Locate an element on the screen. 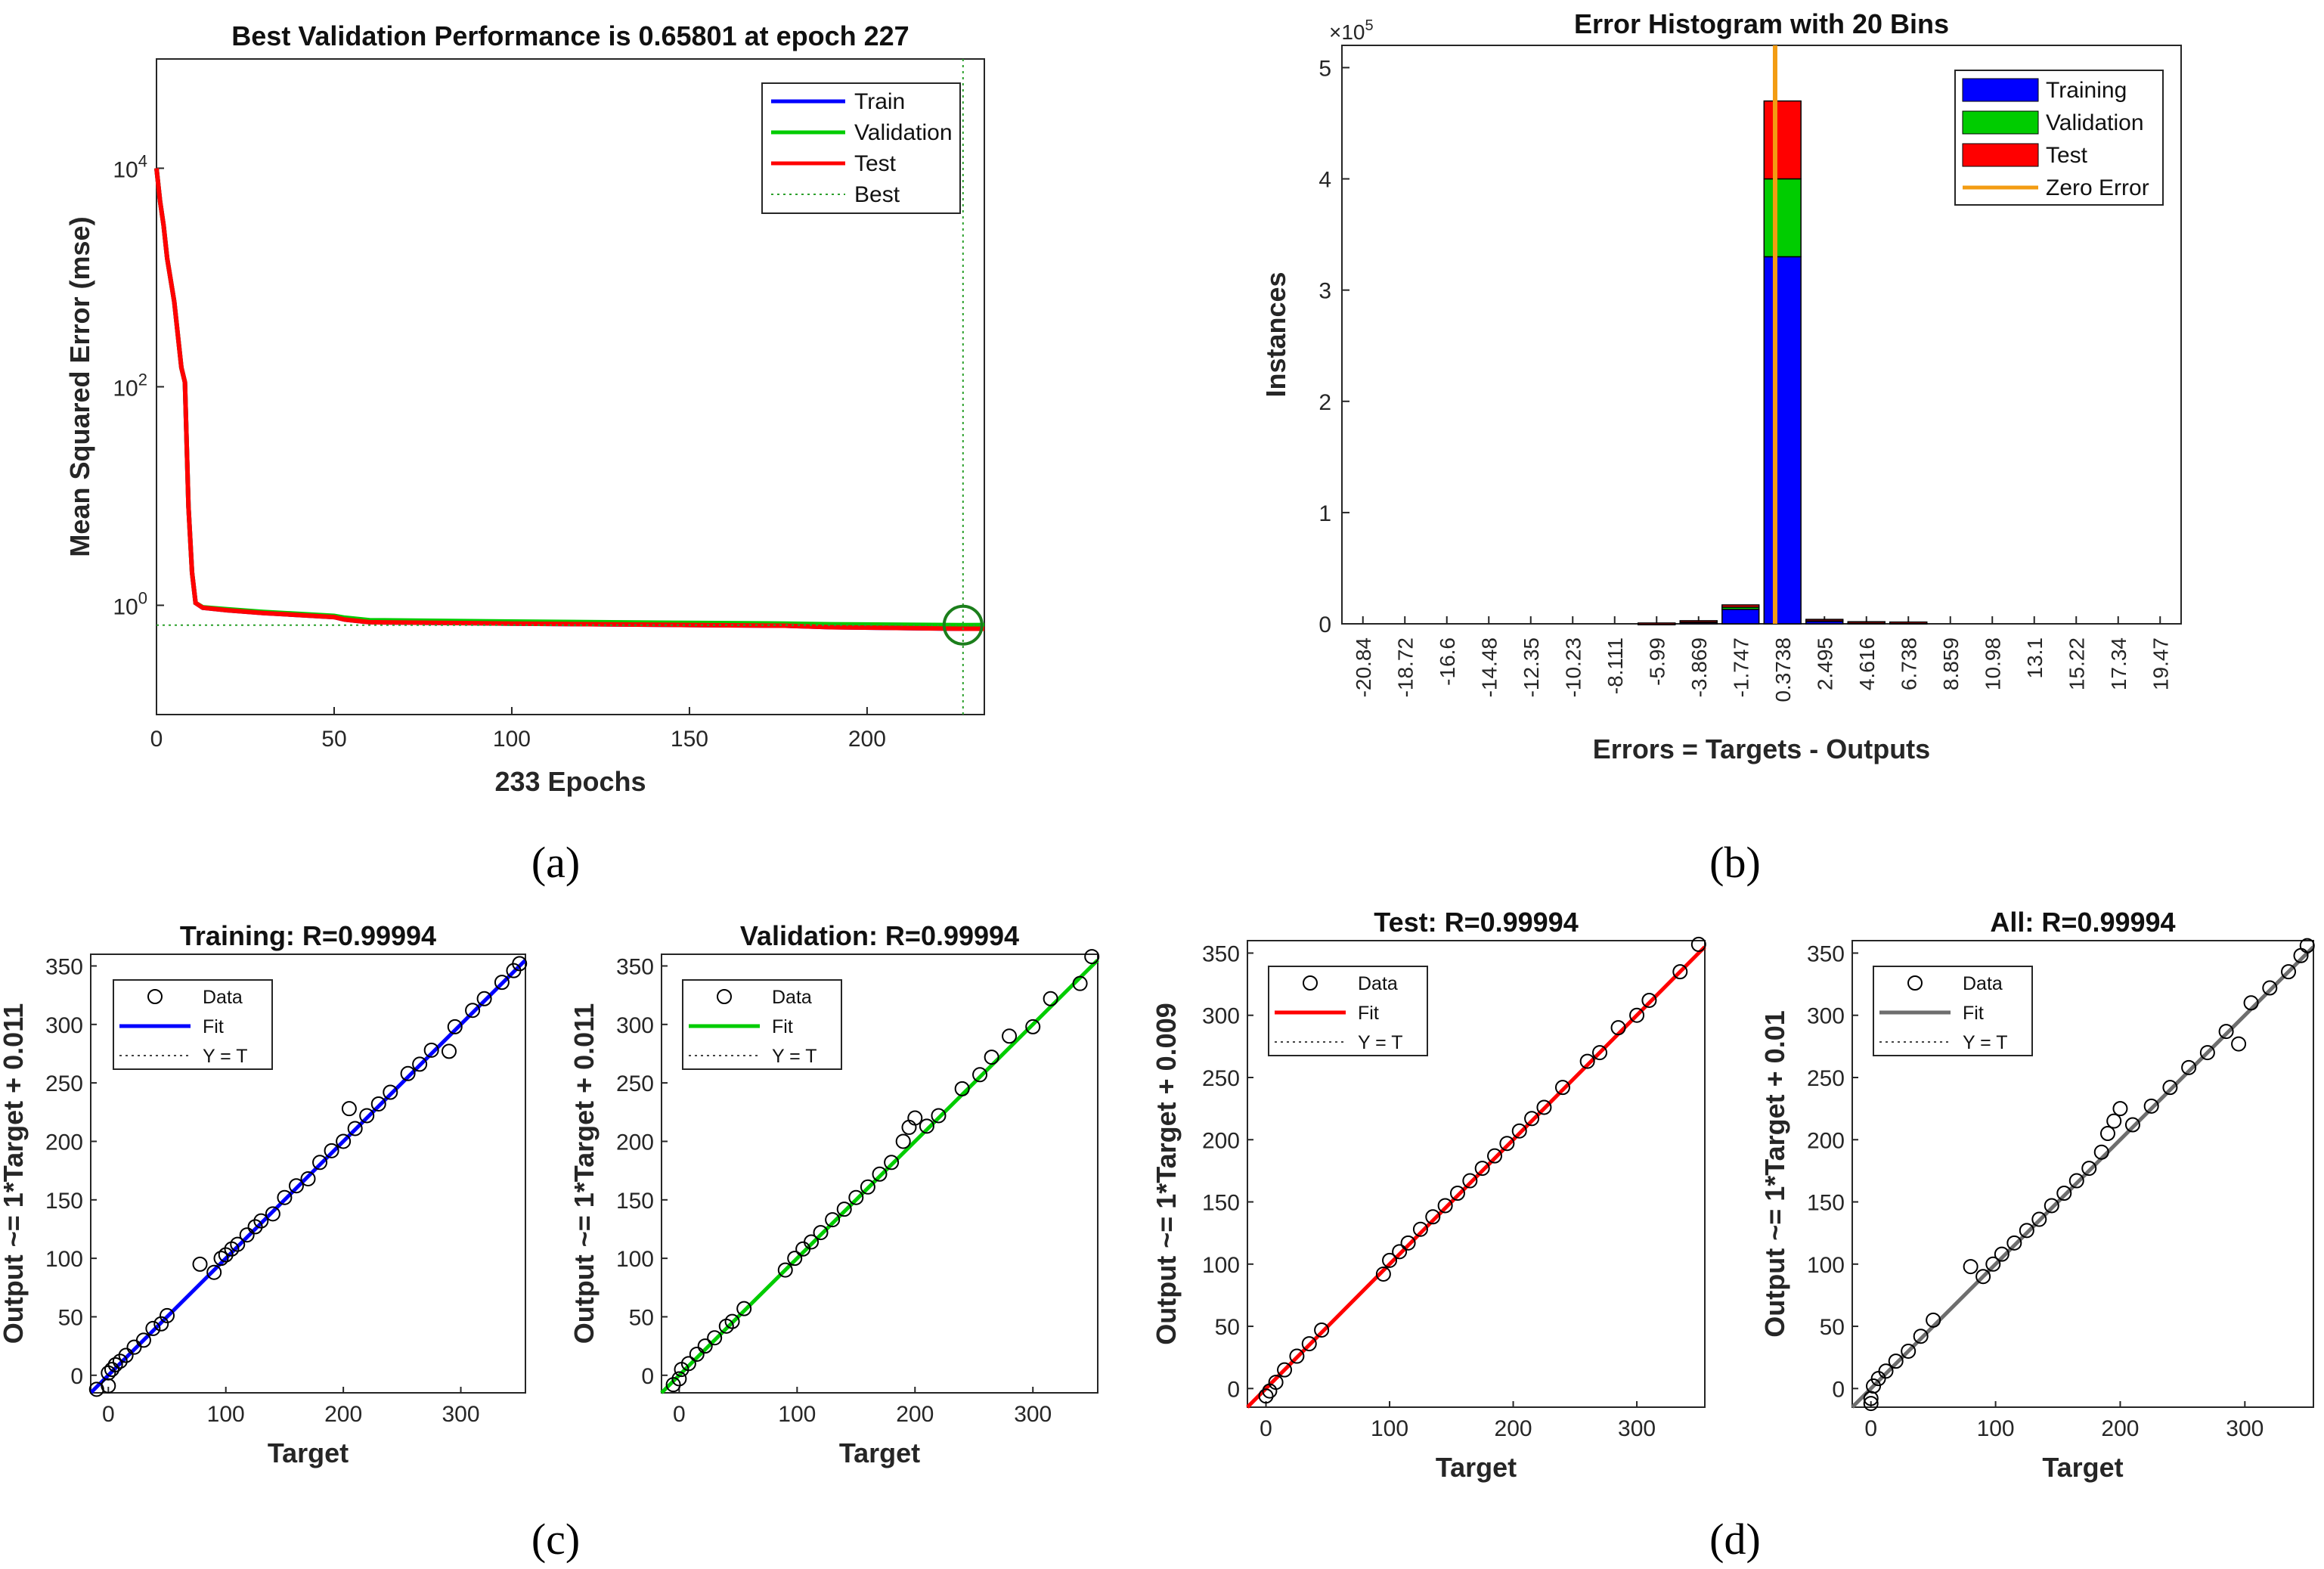  y-axis-label: Output ~= 1*Target + 0.011 is located at coordinates (584, 1173).